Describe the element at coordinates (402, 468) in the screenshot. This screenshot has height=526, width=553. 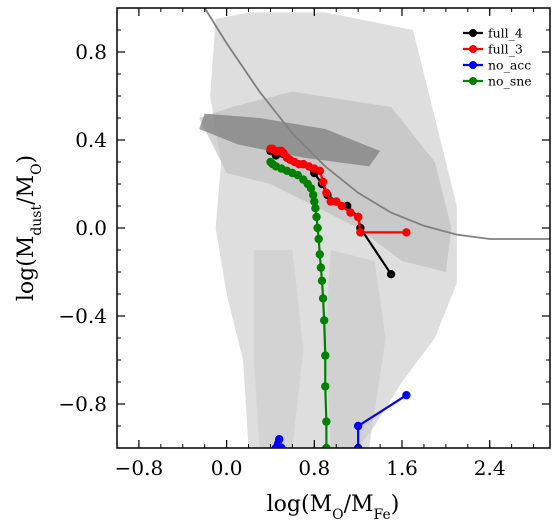
I see `x-tick-label: 1.6` at that location.